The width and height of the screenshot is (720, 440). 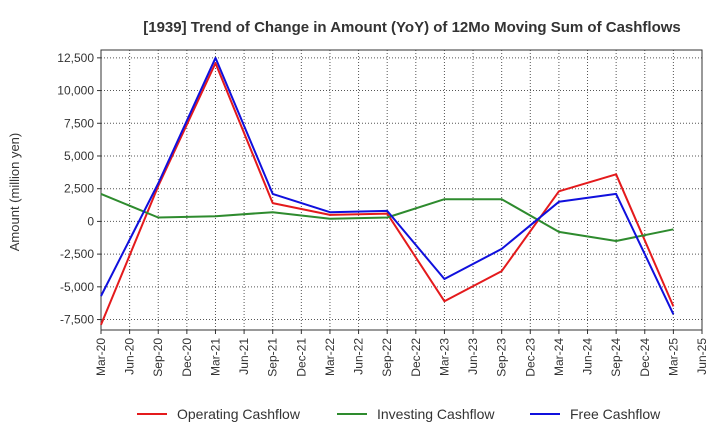 I want to click on legend-label: Investing Cashflow, so click(x=436, y=414).